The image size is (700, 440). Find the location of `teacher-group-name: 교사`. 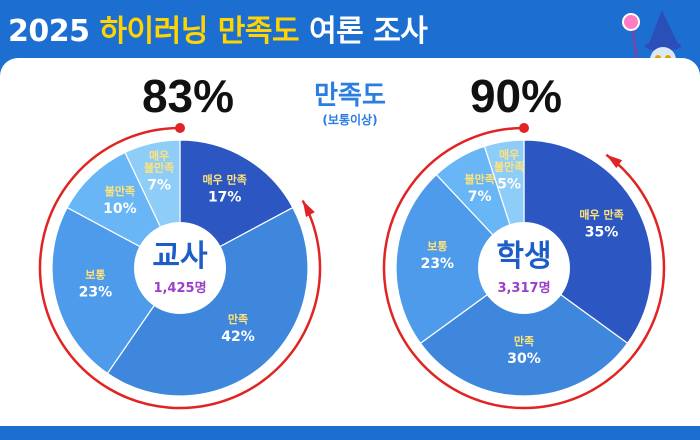

teacher-group-name: 교사 is located at coordinates (180, 256).